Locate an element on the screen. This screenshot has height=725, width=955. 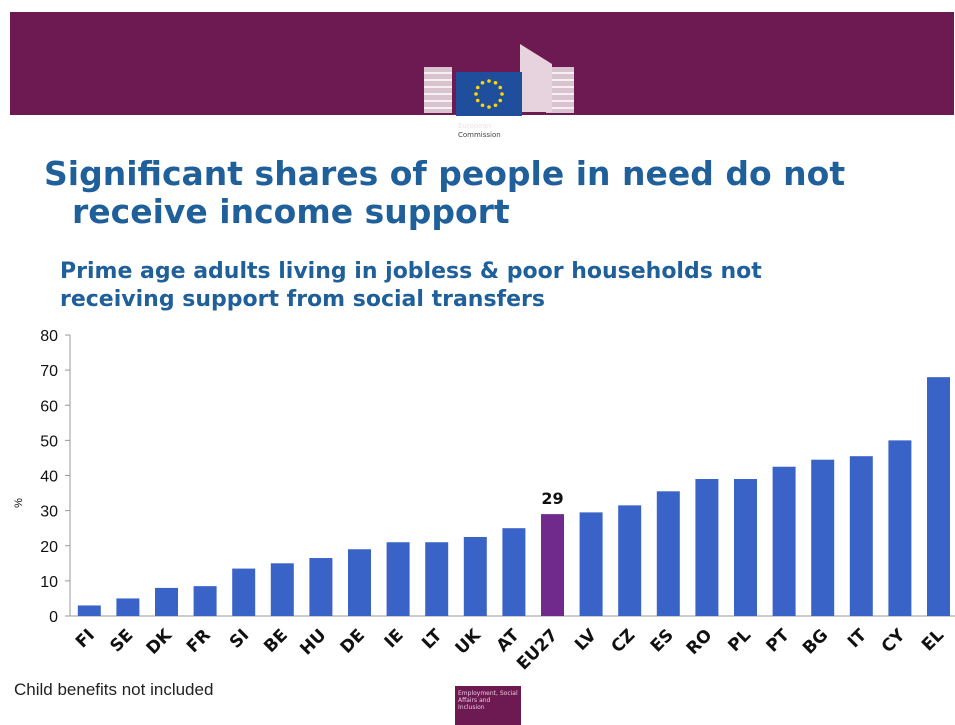
x-tick-label: IT is located at coordinates (857, 638).